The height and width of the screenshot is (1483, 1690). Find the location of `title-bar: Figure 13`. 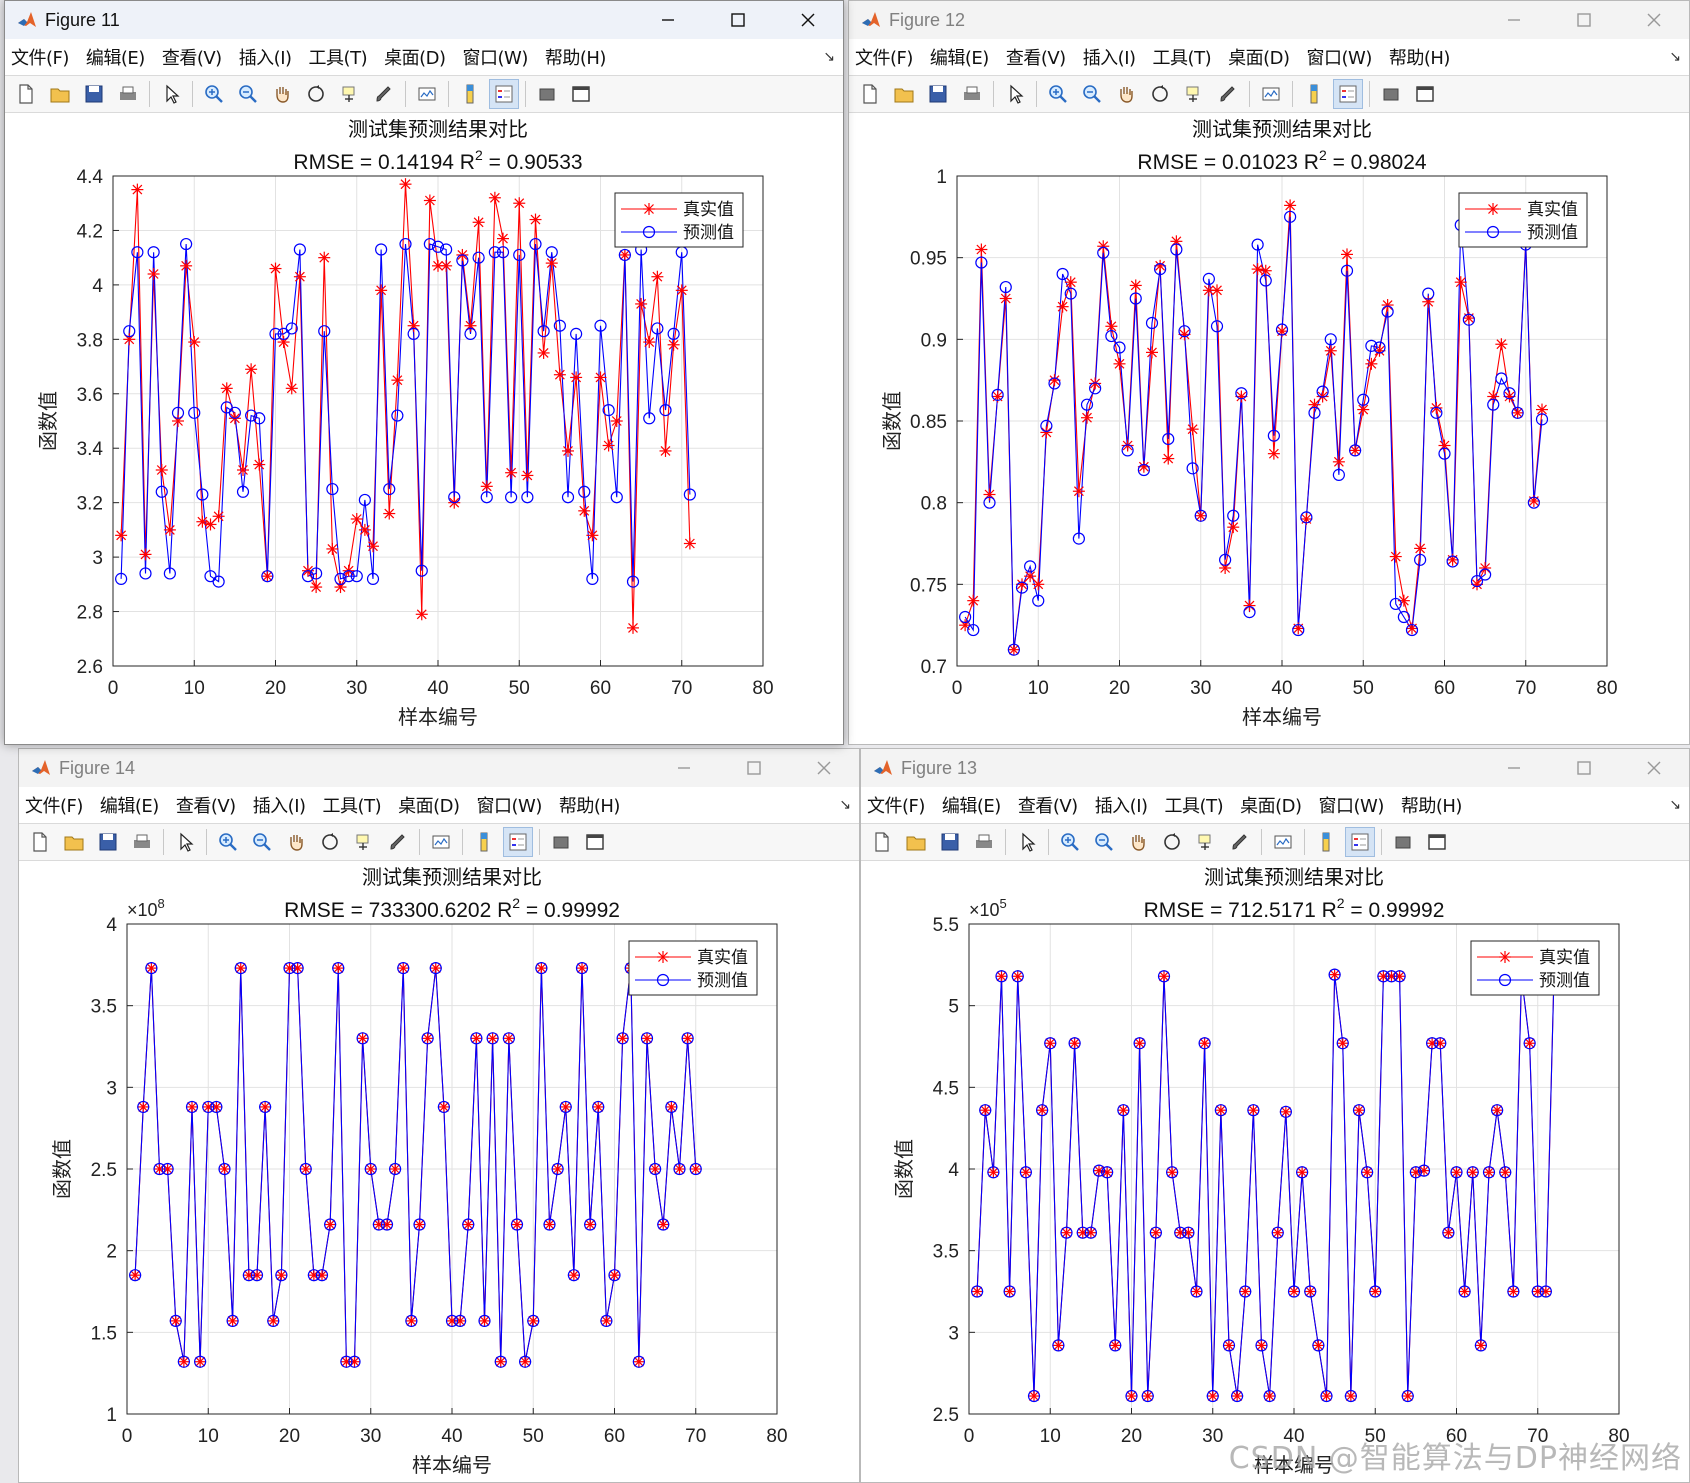

title-bar: Figure 13 is located at coordinates (1275, 768).